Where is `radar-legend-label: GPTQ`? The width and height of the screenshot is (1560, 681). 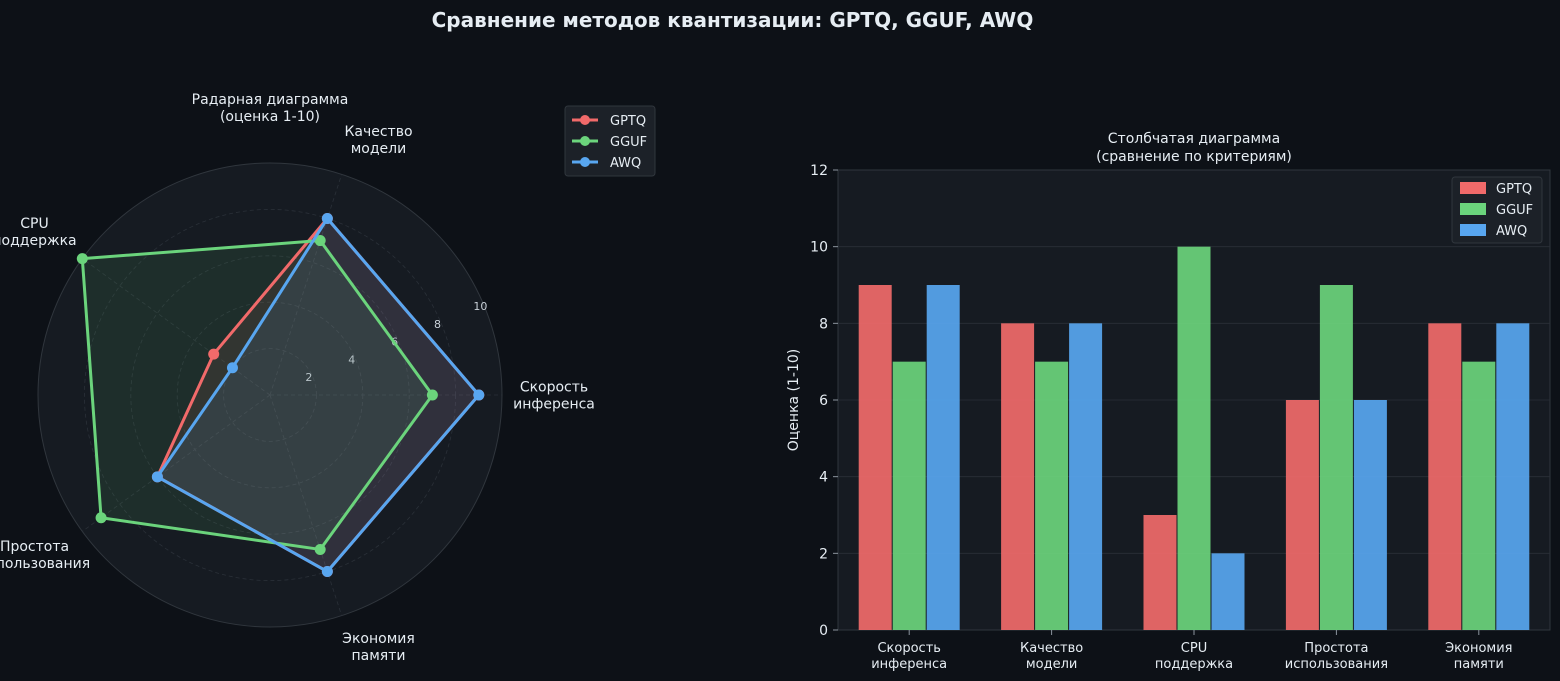 radar-legend-label: GPTQ is located at coordinates (628, 121).